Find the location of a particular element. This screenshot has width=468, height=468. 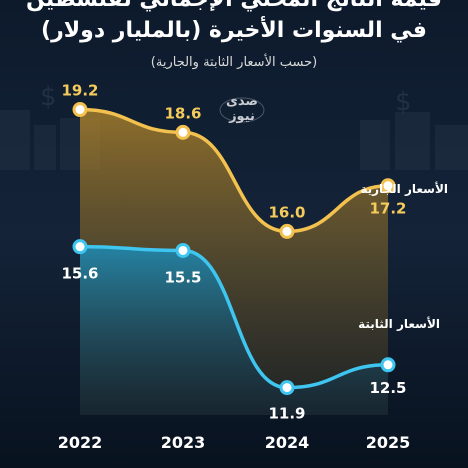

value-label-current-2023: 18.6 is located at coordinates (182, 113).